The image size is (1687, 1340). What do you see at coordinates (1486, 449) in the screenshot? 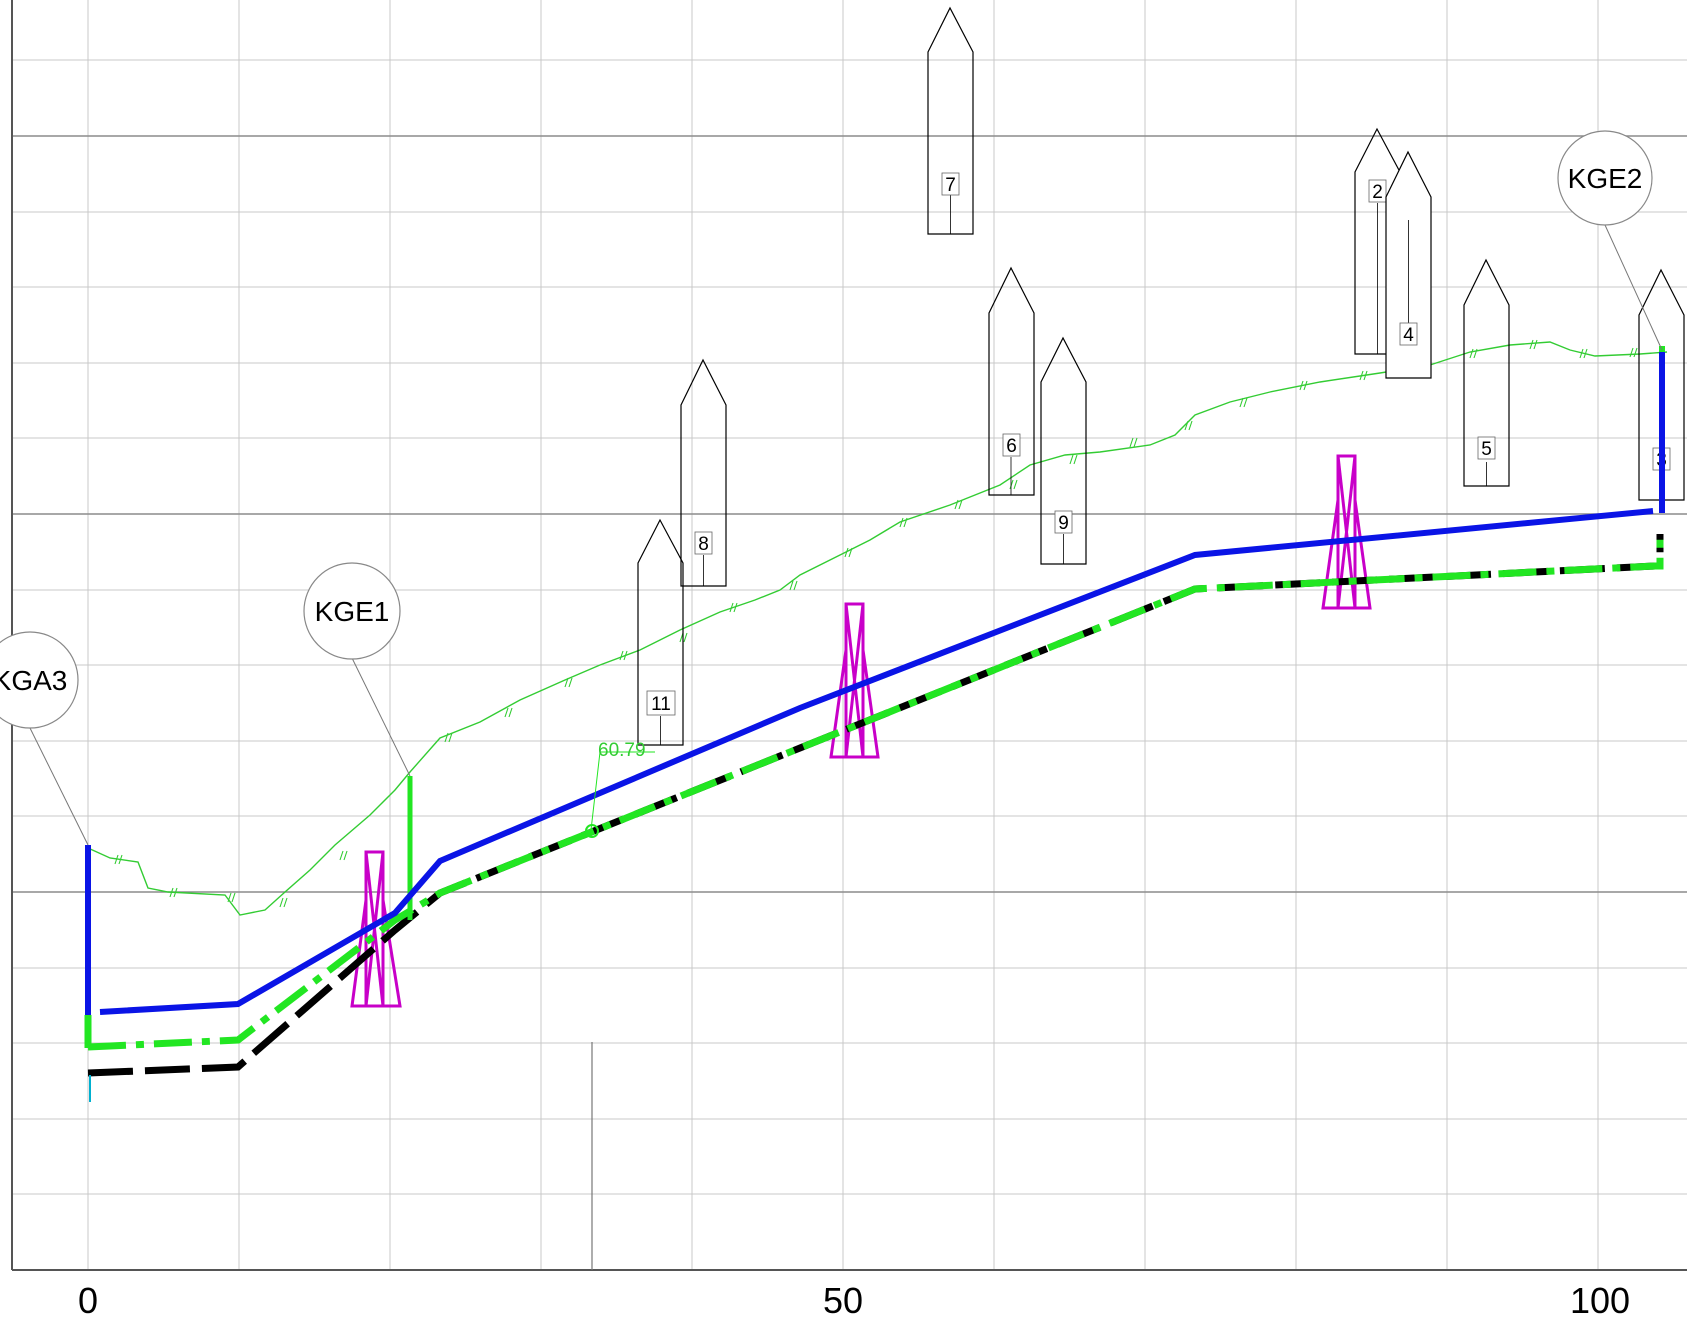
I see `pile-number: 5` at bounding box center [1486, 449].